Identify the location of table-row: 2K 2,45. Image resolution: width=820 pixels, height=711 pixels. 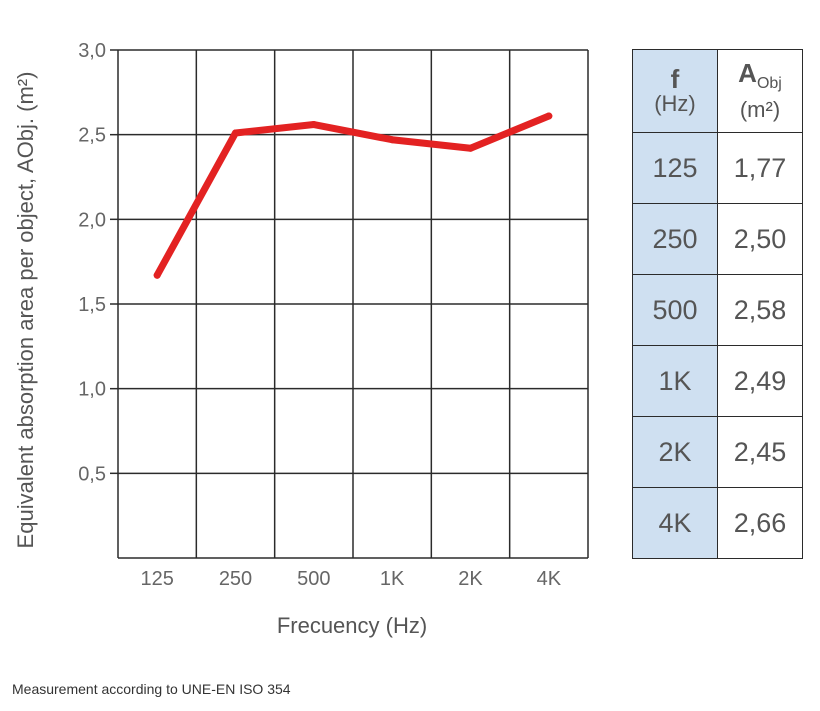
(717, 452).